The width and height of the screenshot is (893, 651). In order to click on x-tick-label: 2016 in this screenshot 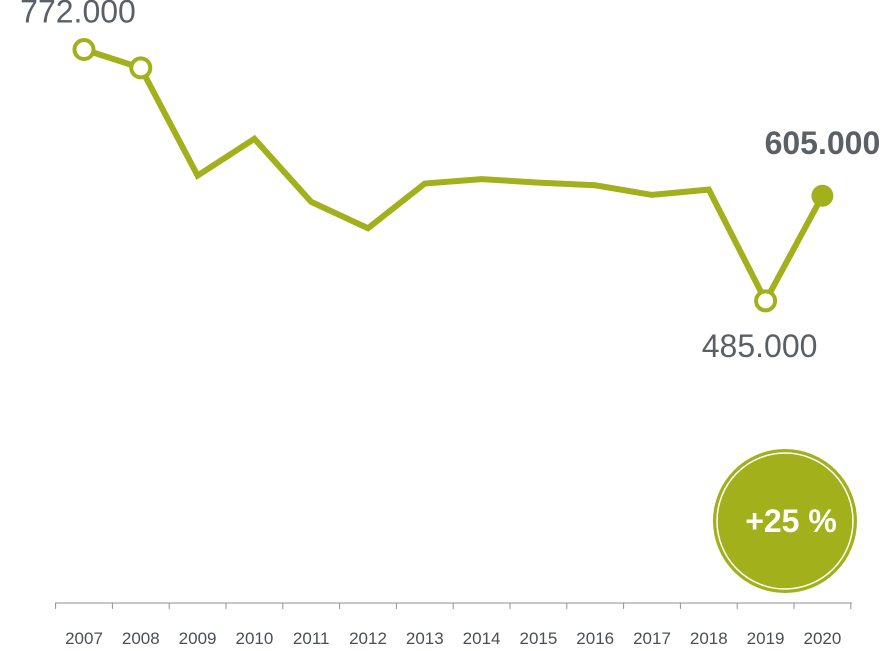, I will do `click(595, 638)`.